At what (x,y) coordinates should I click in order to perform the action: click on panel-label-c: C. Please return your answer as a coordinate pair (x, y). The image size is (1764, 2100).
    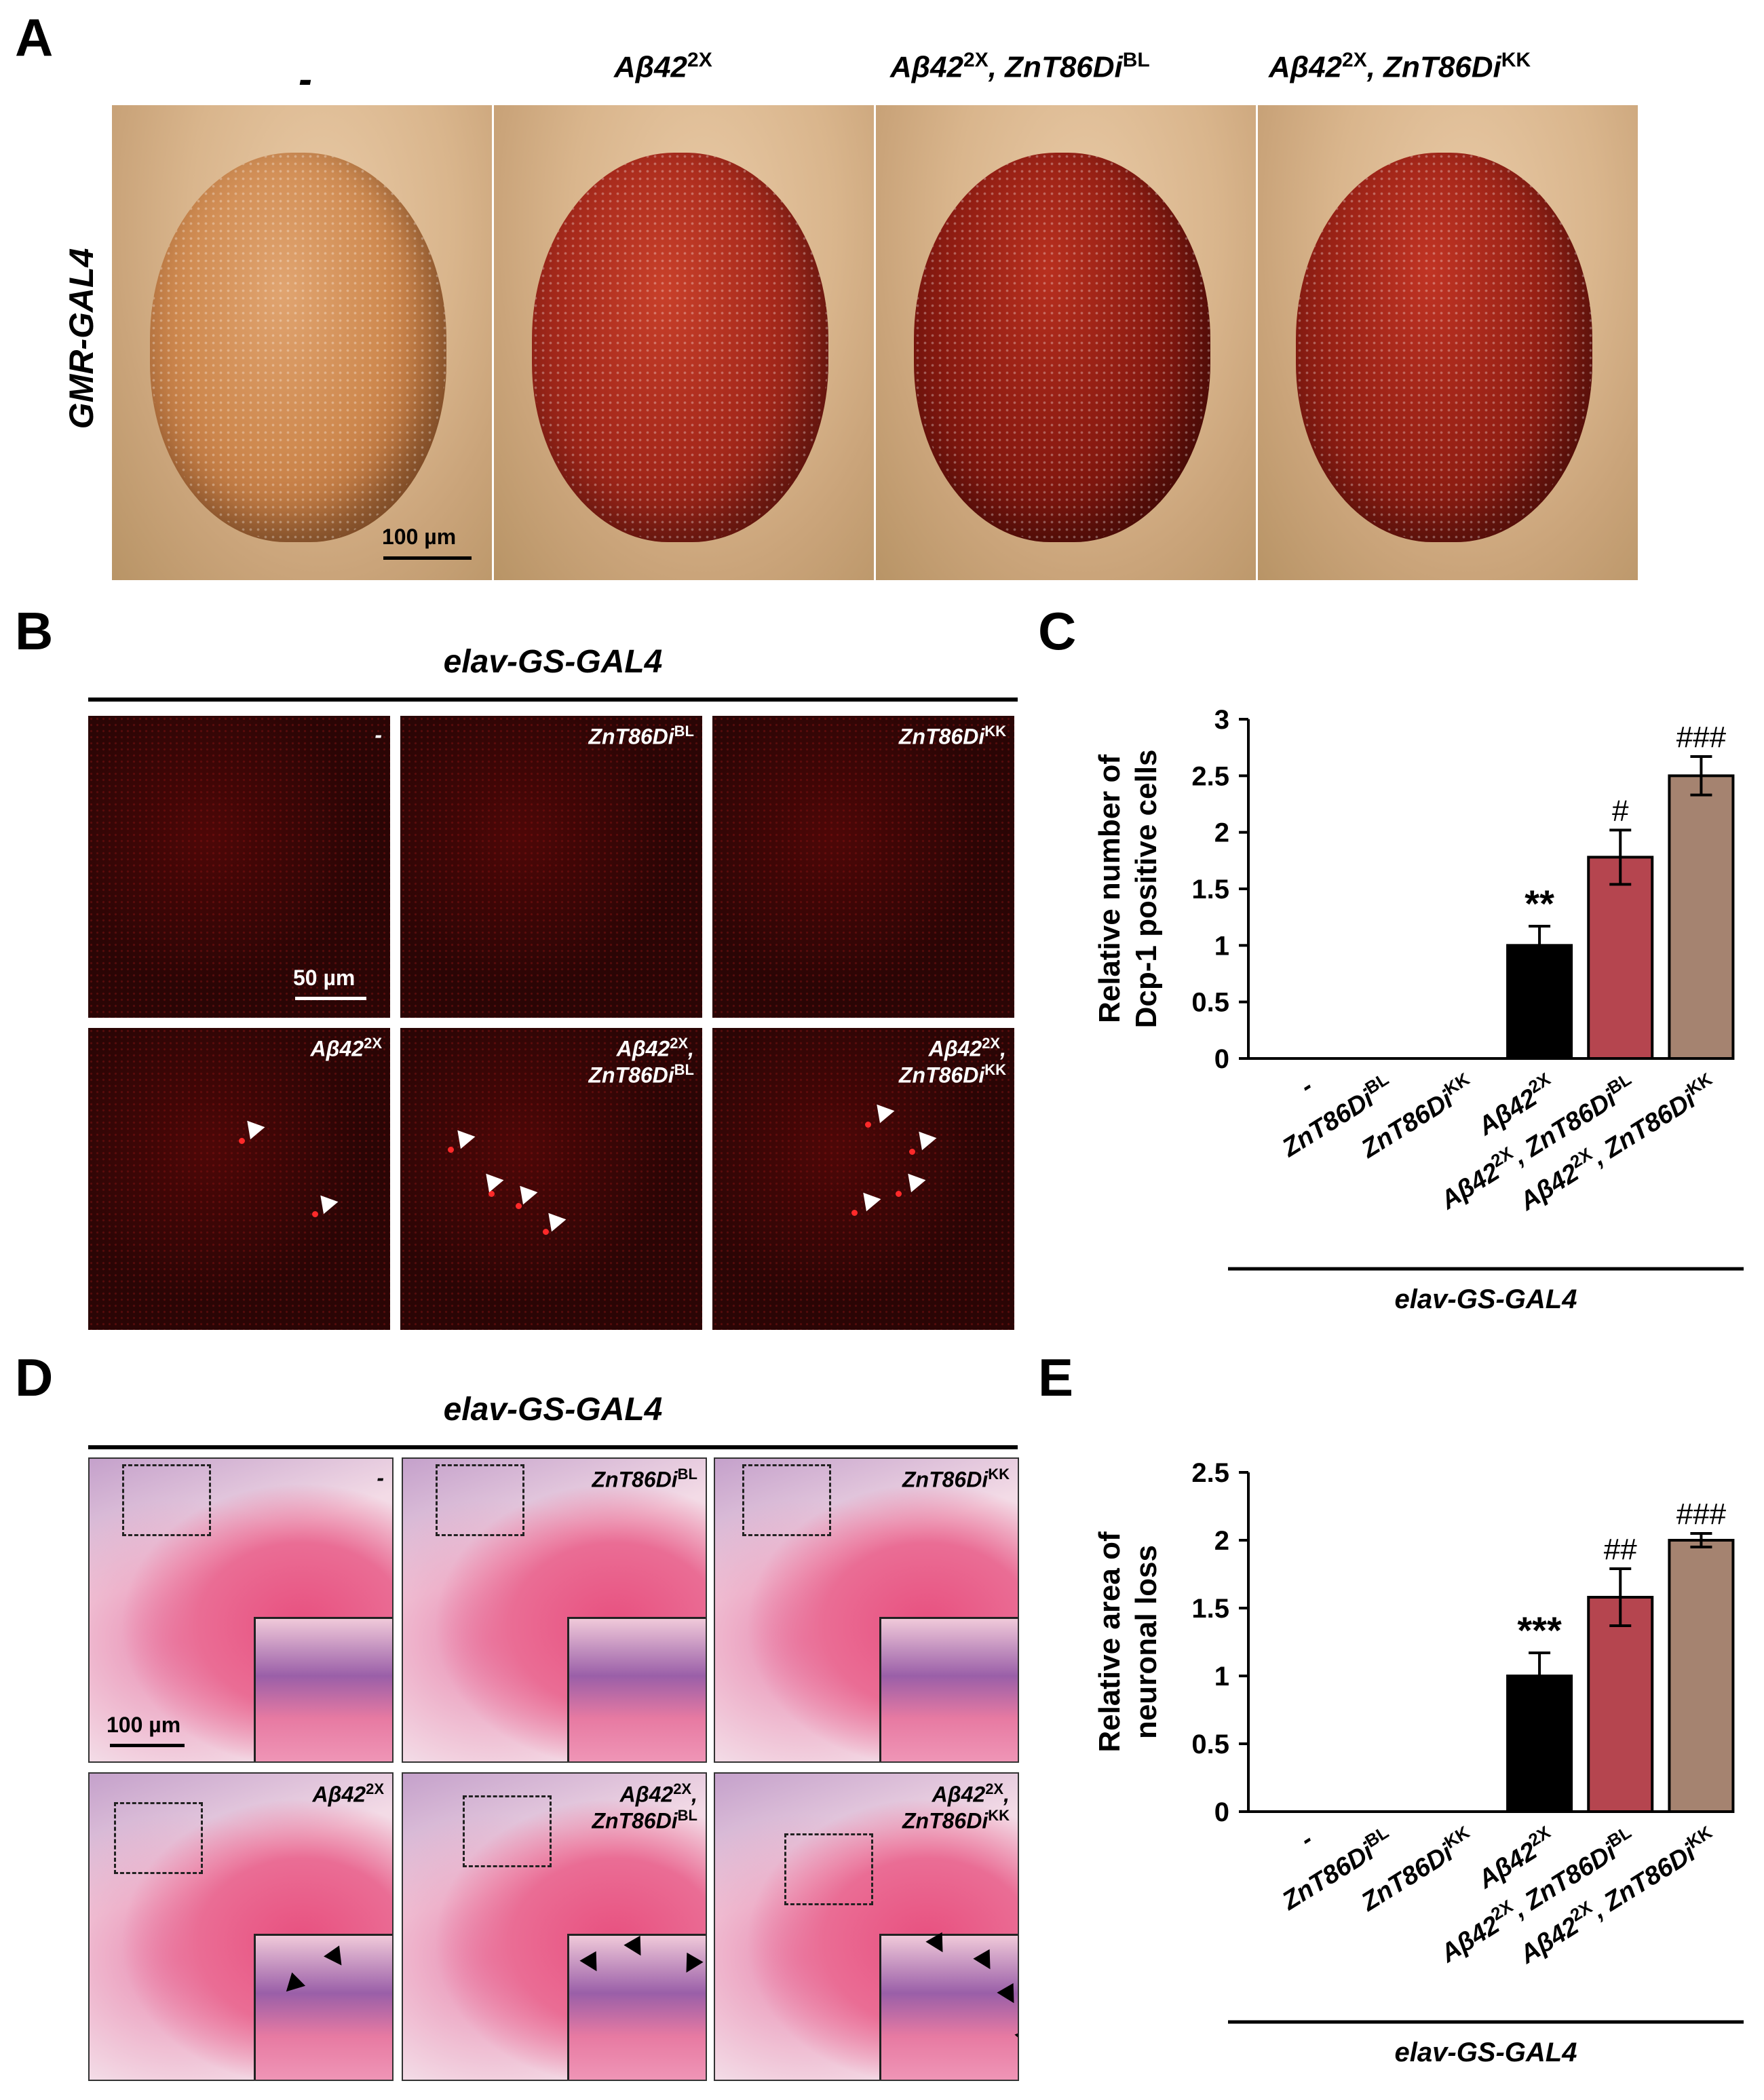
    Looking at the image, I should click on (1057, 631).